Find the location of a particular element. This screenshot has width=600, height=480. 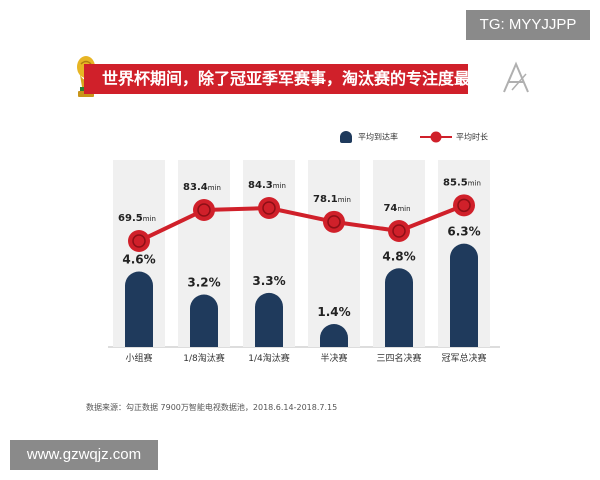

category-tick-label: 1/8淘汰赛 is located at coordinates (204, 358).